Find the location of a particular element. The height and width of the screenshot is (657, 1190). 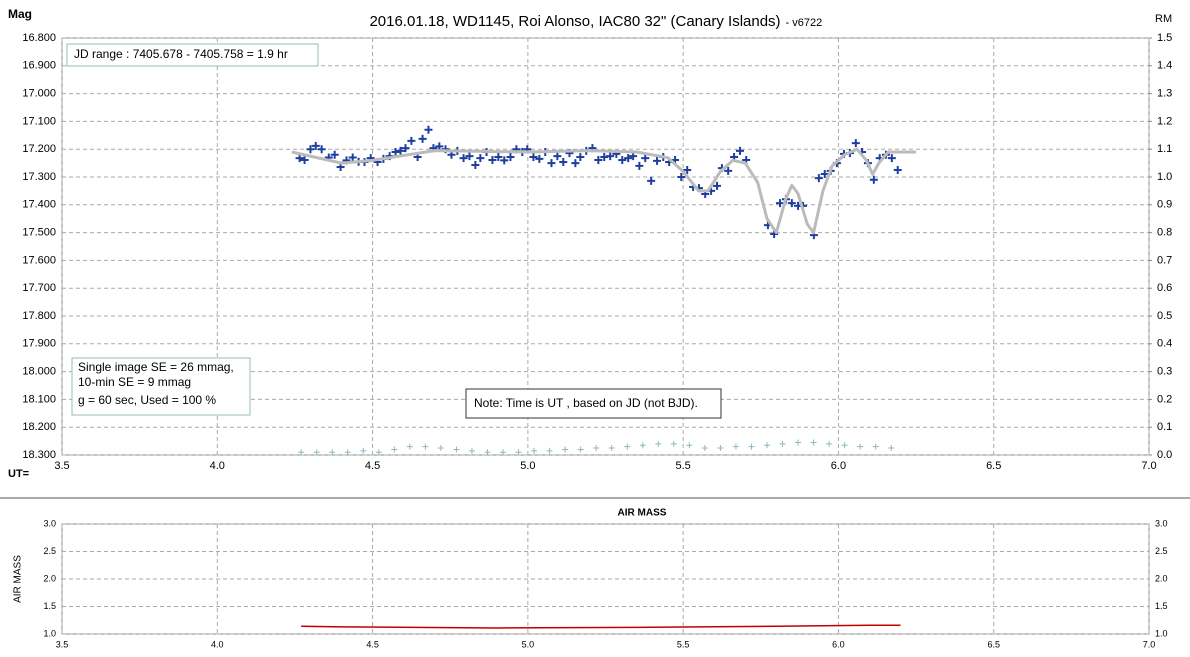

y-tick-label: 18.300 is located at coordinates (39, 455).